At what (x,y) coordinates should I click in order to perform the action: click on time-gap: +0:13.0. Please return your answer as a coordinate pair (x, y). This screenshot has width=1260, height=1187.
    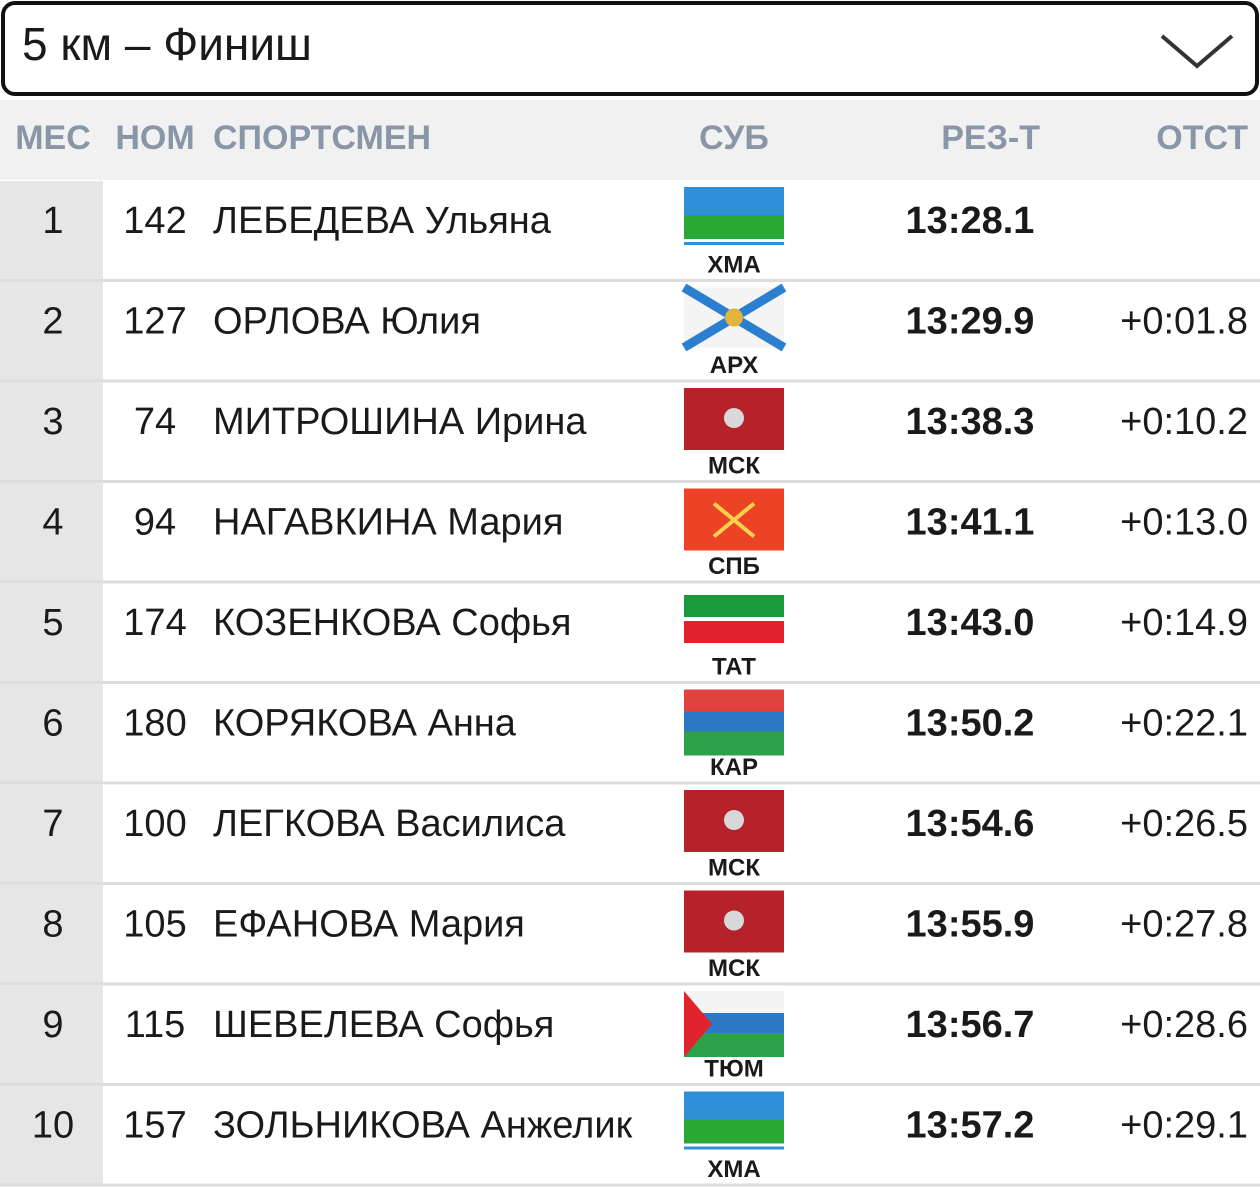
    Looking at the image, I should click on (1184, 523).